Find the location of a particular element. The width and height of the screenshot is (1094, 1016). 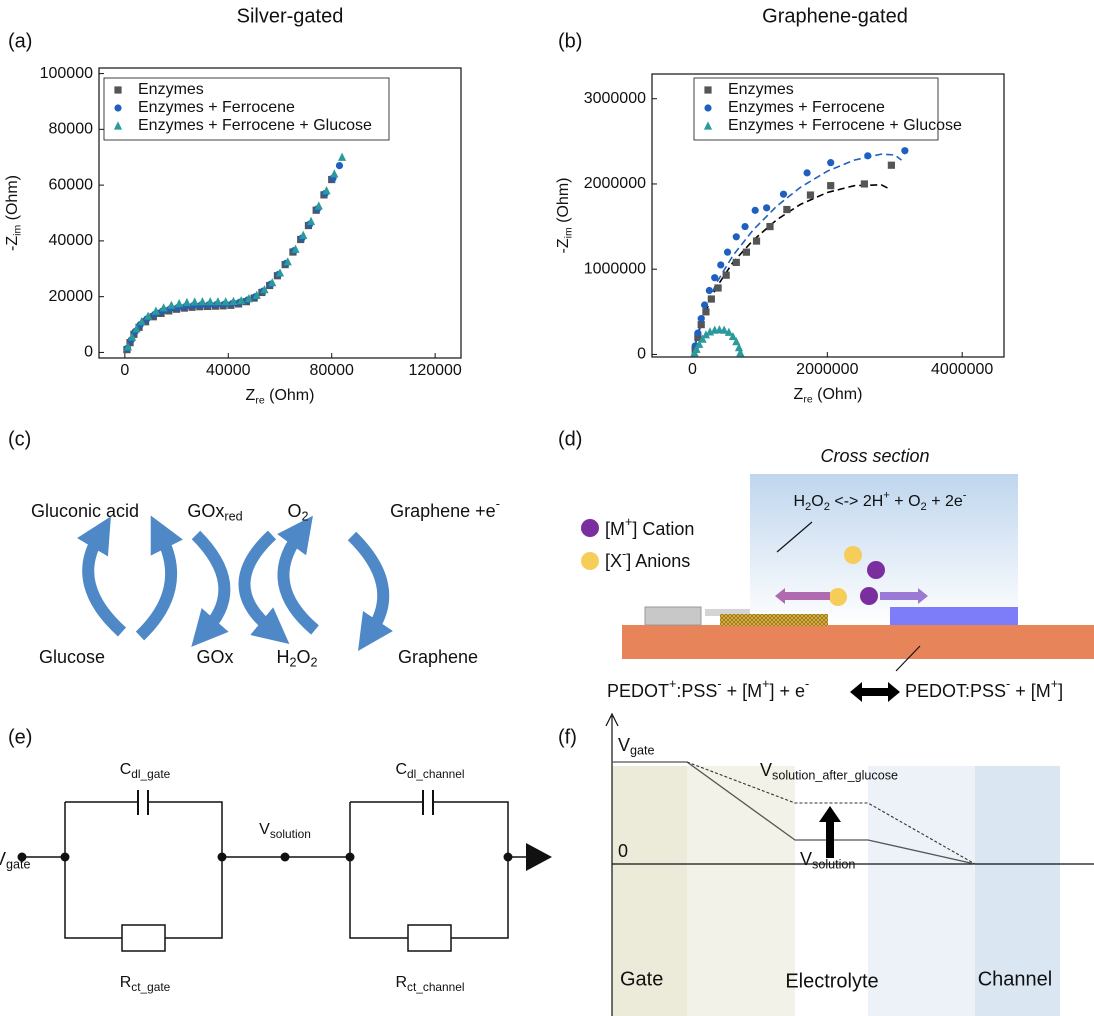

text-part: im is located at coordinates (17, 230).